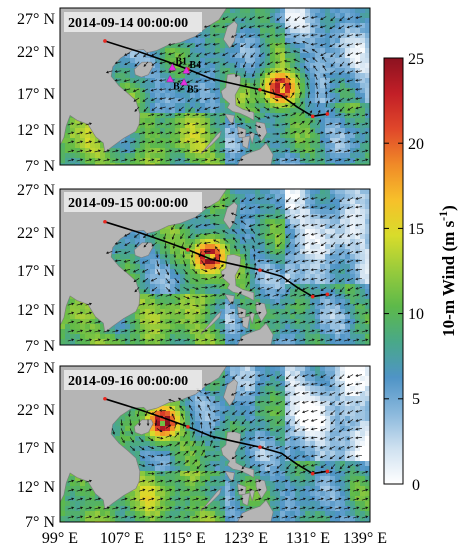  I want to click on y-axis-3: 27° N 22° N 17° N 12° N 7° N, so click(36, 445).